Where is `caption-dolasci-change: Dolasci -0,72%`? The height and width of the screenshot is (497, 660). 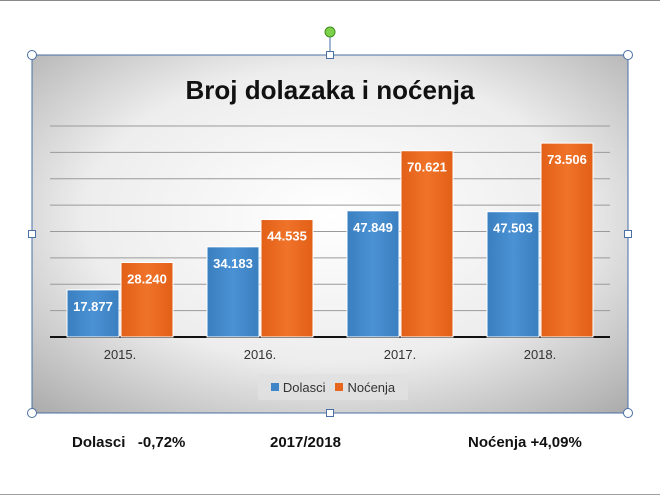 caption-dolasci-change: Dolasci -0,72% is located at coordinates (129, 442).